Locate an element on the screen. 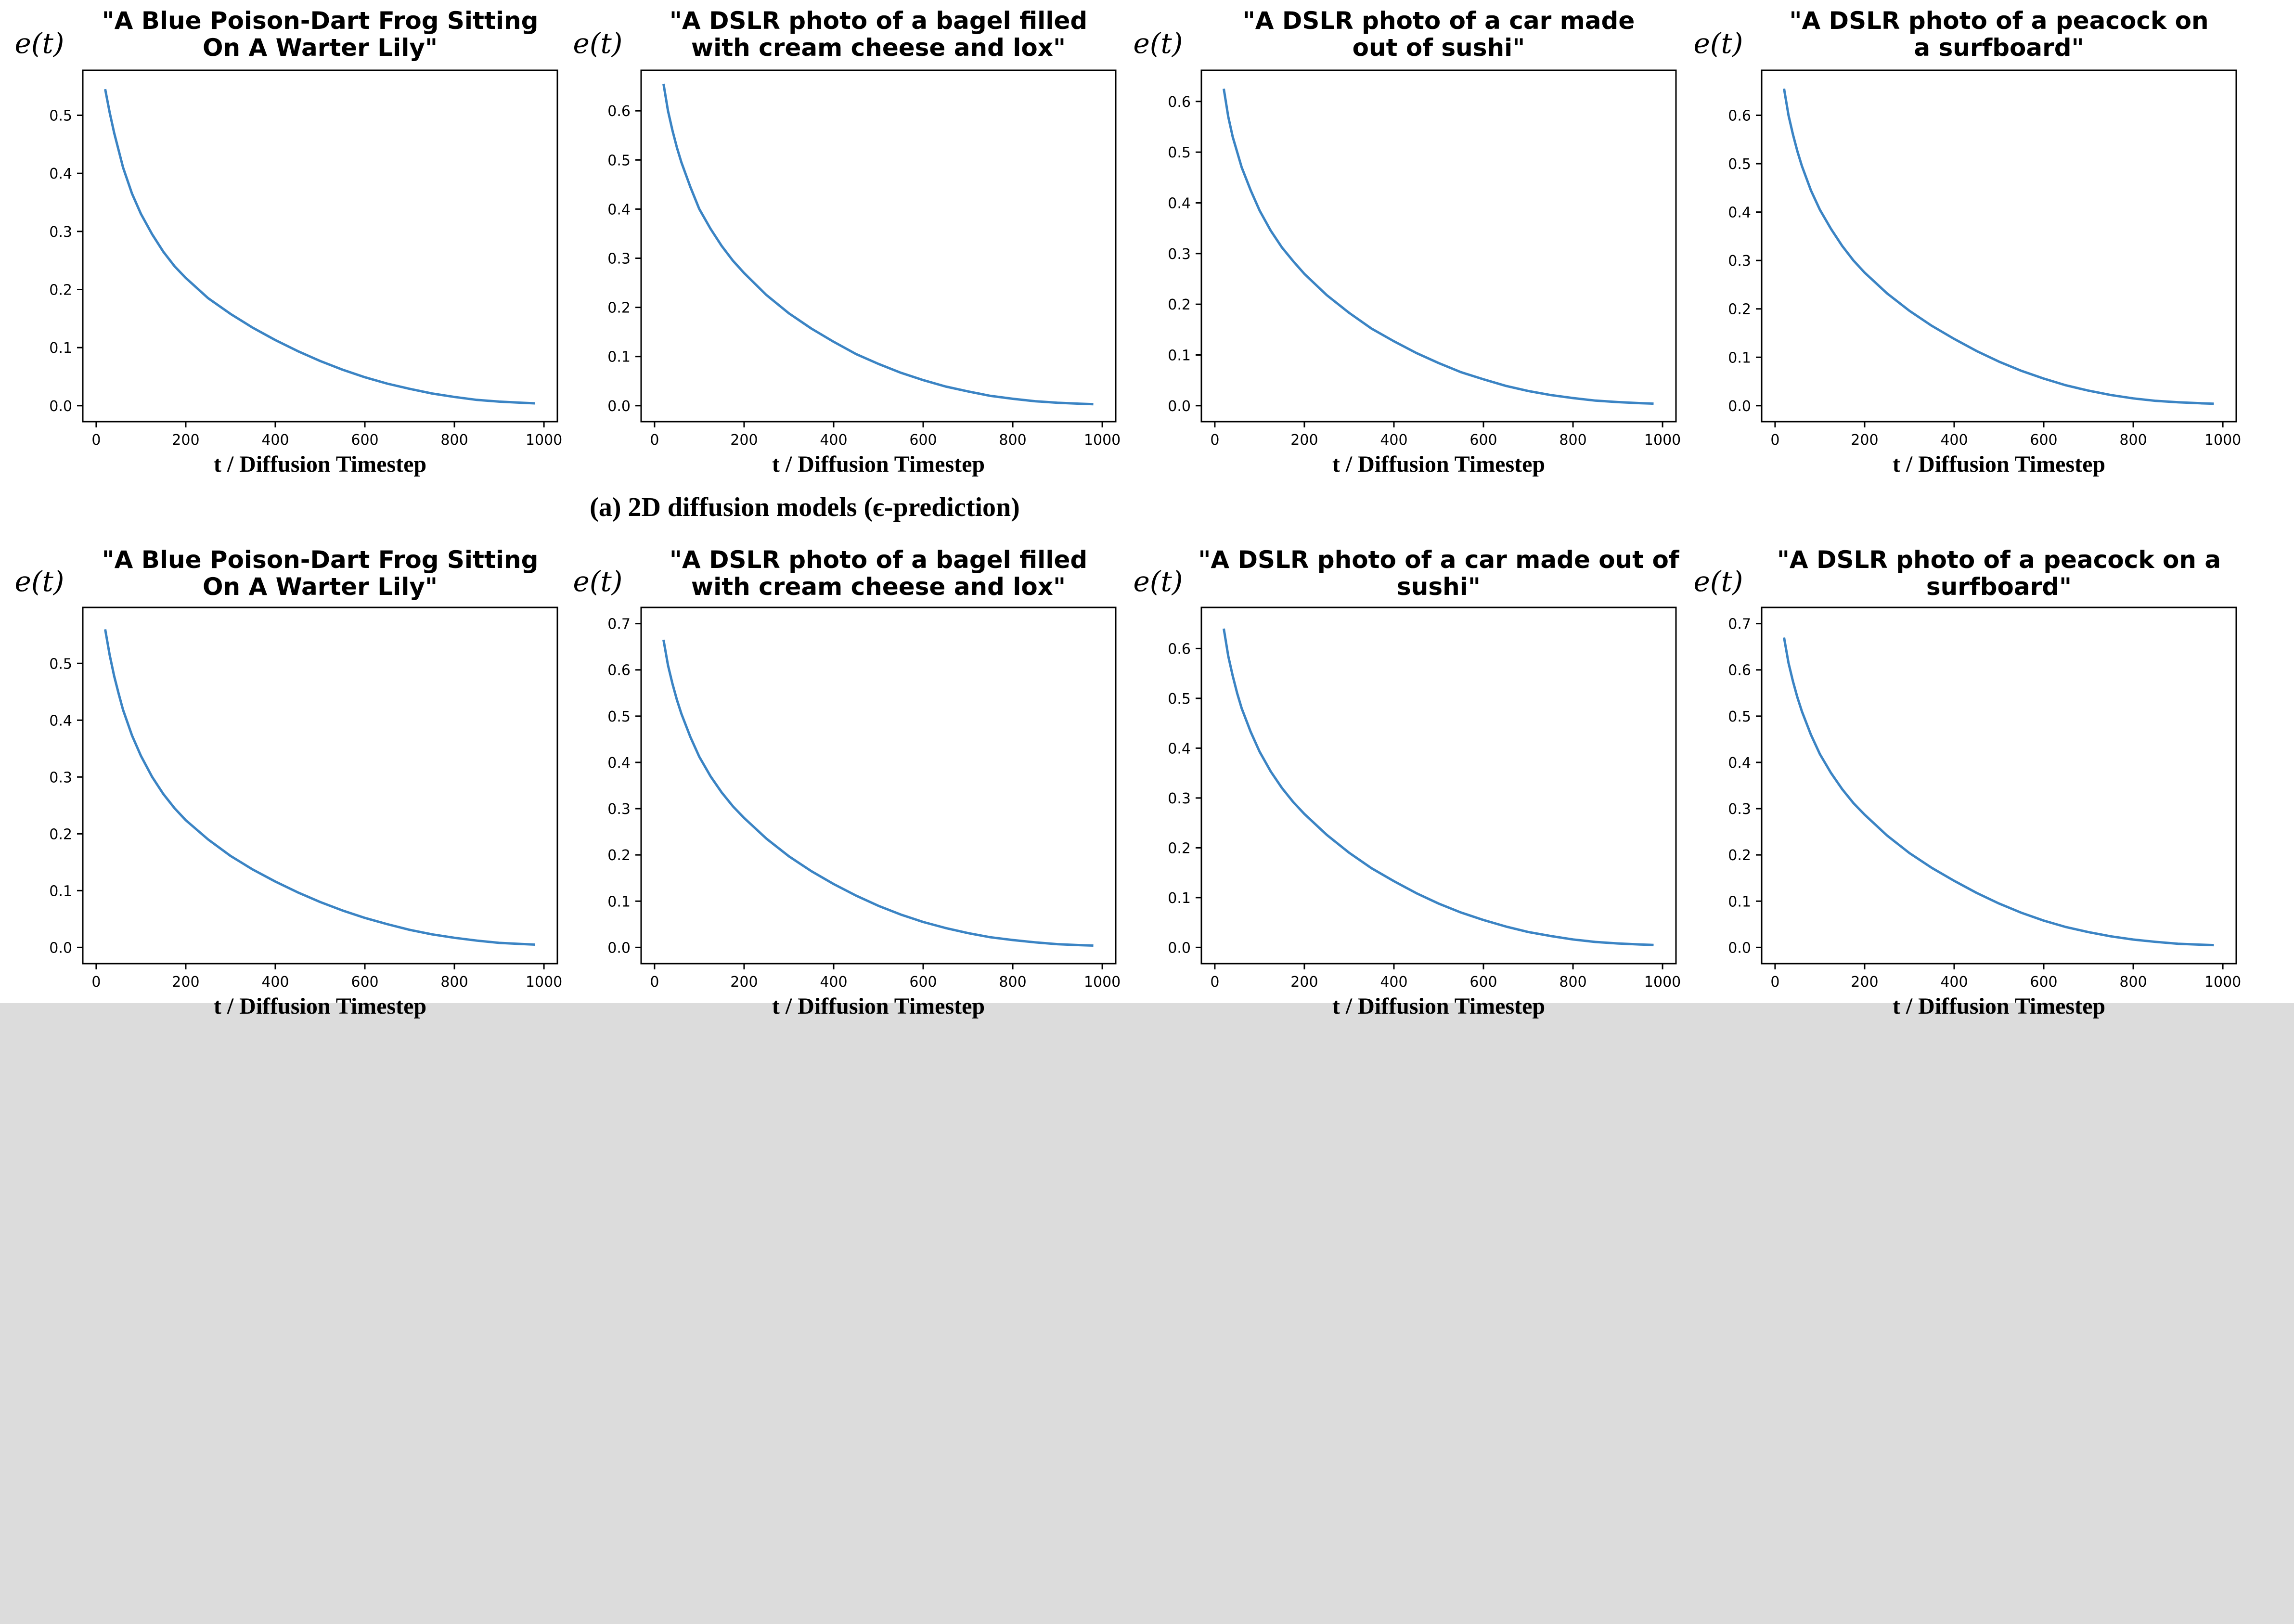 This screenshot has height=1624, width=2294. chart-title-line: "A DSLR photo of a bagel filled is located at coordinates (878, 560).